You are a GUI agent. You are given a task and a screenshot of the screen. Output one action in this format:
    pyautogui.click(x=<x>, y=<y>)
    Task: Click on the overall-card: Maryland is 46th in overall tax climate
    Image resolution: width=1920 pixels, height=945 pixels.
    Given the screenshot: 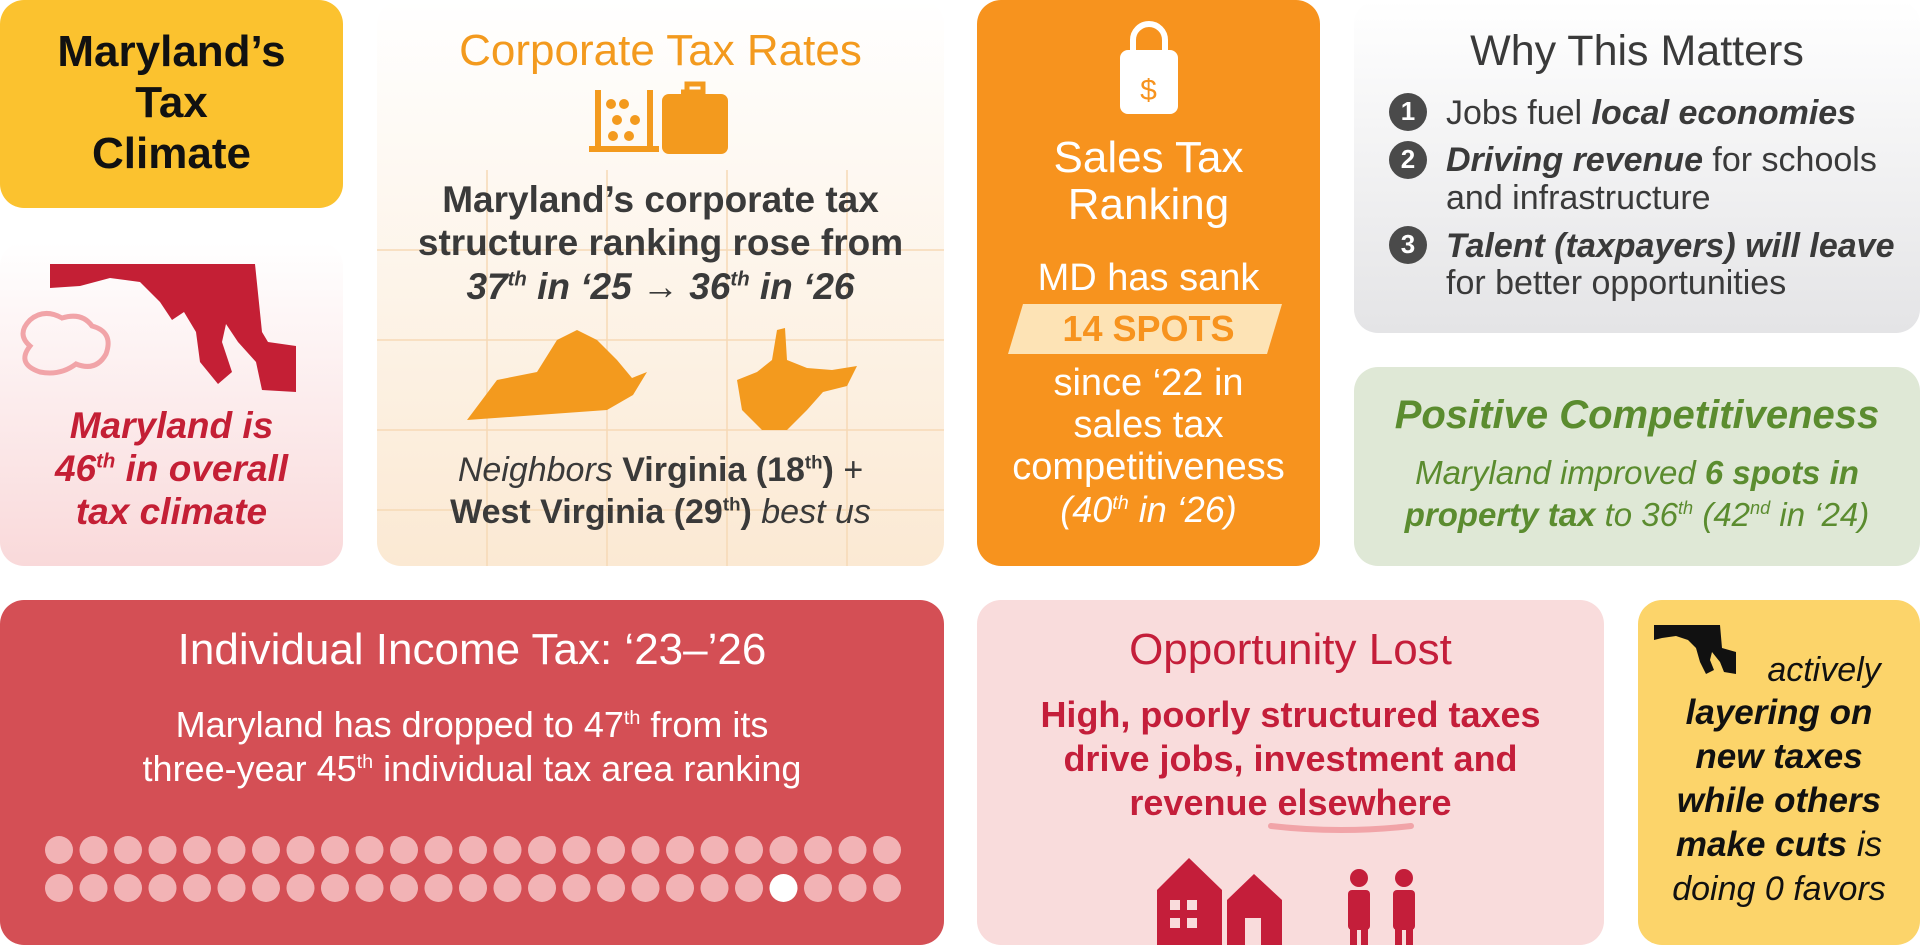 What is the action you would take?
    pyautogui.click(x=171, y=404)
    